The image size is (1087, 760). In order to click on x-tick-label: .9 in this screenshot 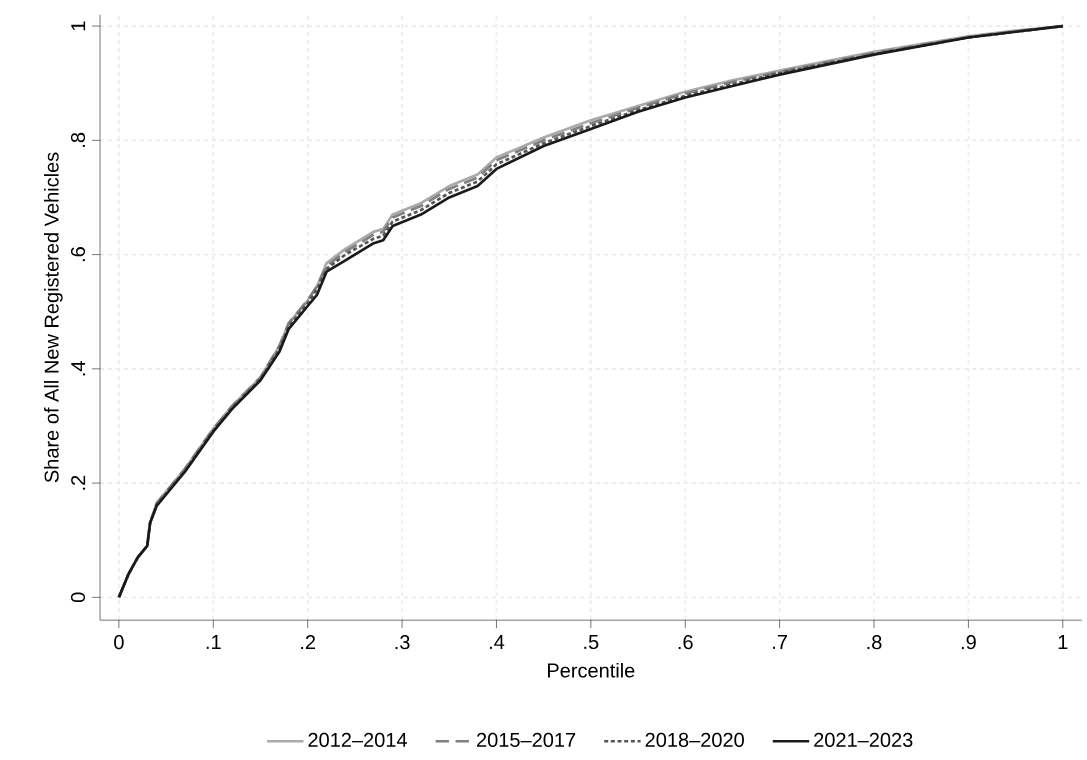, I will do `click(968, 642)`.